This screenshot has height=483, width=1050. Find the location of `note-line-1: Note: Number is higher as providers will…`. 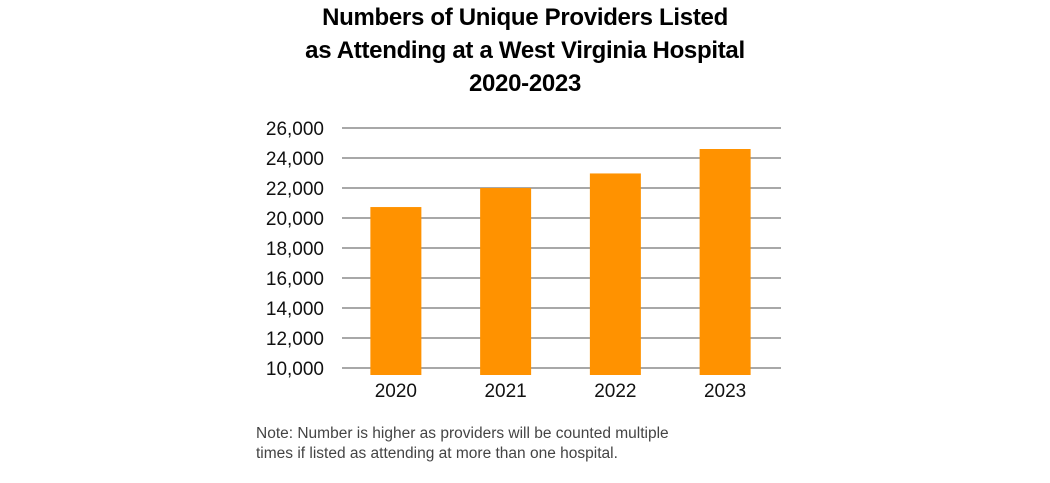

note-line-1: Note: Number is higher as providers will… is located at coordinates (462, 433).